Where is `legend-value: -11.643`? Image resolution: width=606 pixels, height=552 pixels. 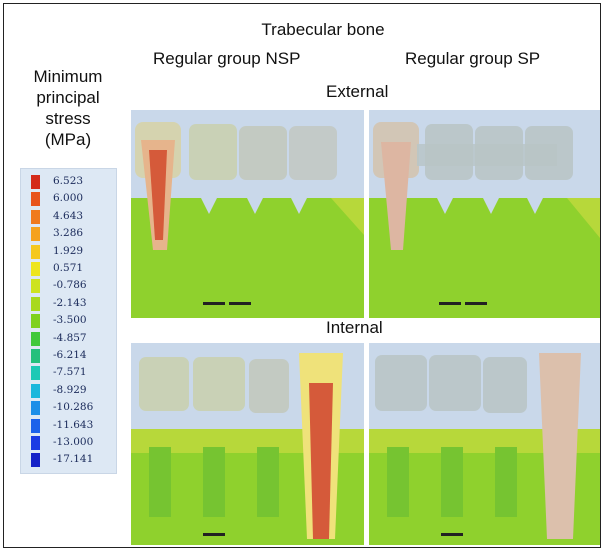 legend-value: -11.643 is located at coordinates (73, 424).